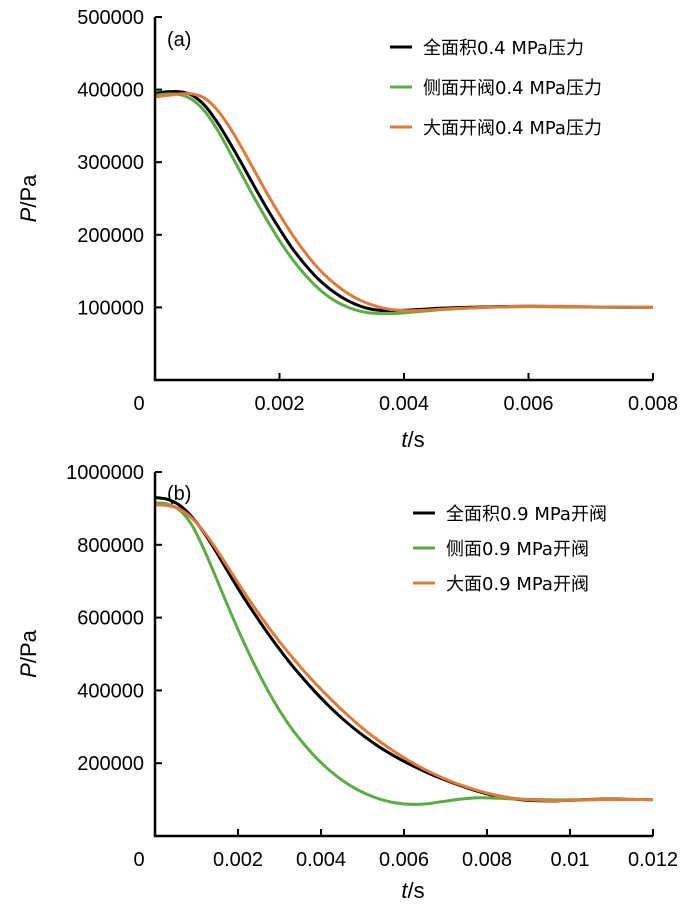 This screenshot has height=910, width=700. I want to click on legend-label-1: 全面积0.9 MPa开阀, so click(526, 514).